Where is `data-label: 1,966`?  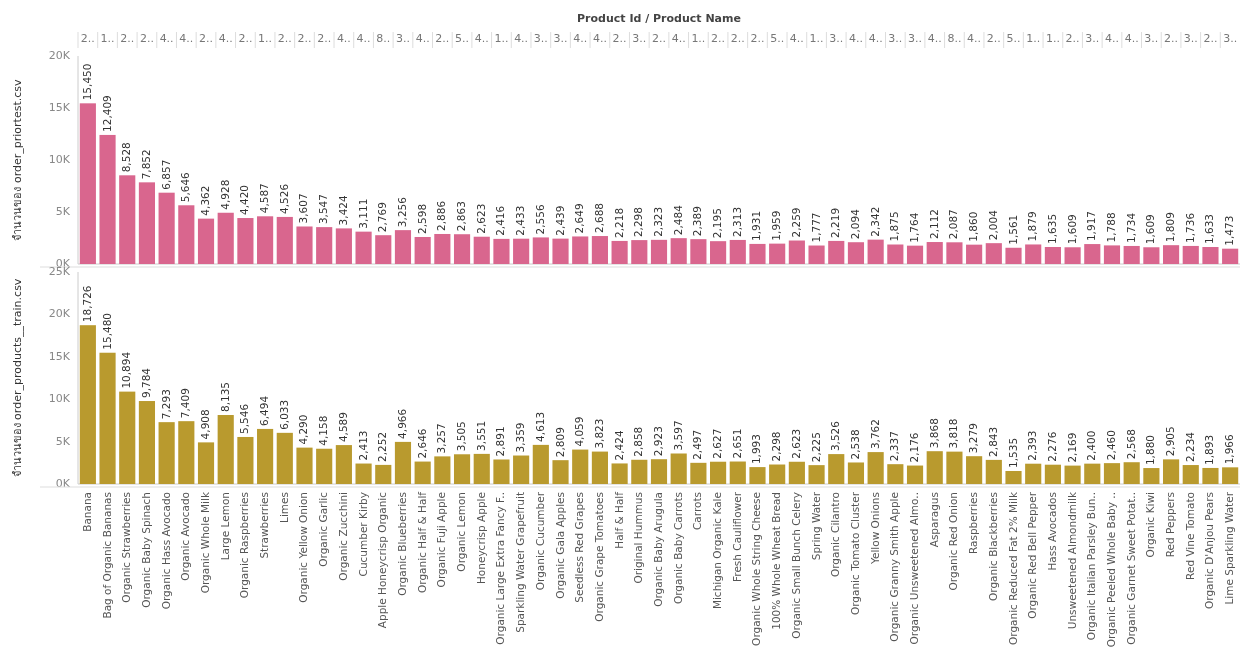
data-label: 1,966 is located at coordinates (1229, 449).